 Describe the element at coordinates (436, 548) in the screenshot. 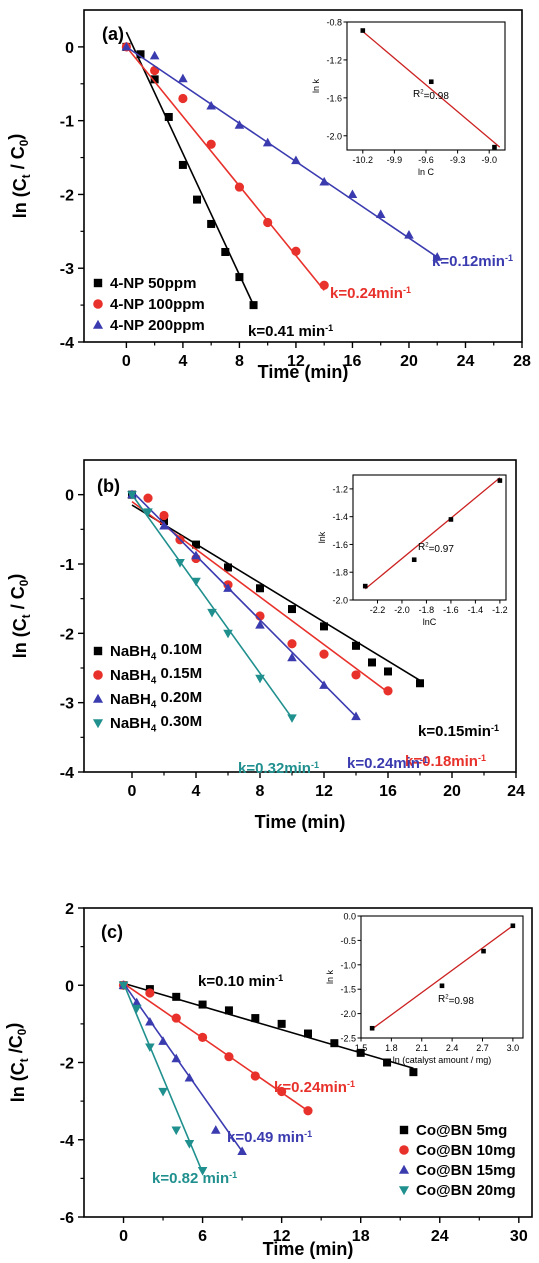

I see `r-squared-label: R2=0.97` at that location.